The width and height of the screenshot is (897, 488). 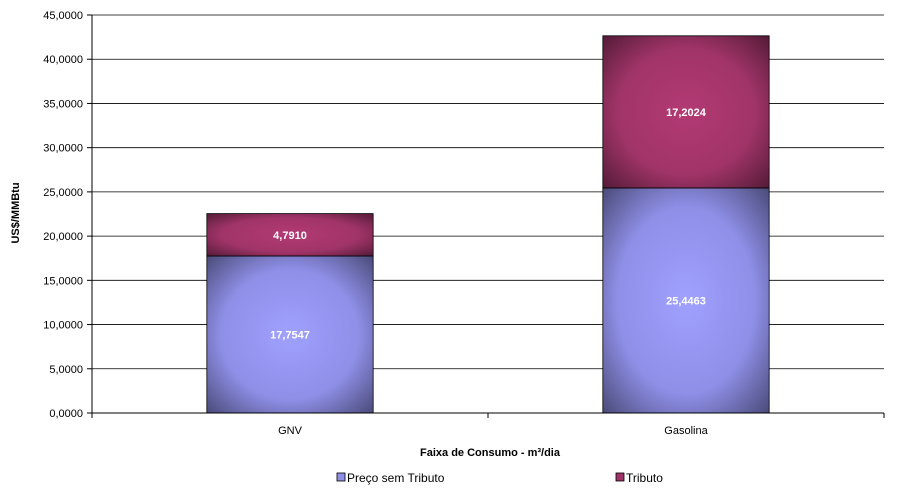 What do you see at coordinates (66, 414) in the screenshot?
I see `y-tick-label: 0,0000` at bounding box center [66, 414].